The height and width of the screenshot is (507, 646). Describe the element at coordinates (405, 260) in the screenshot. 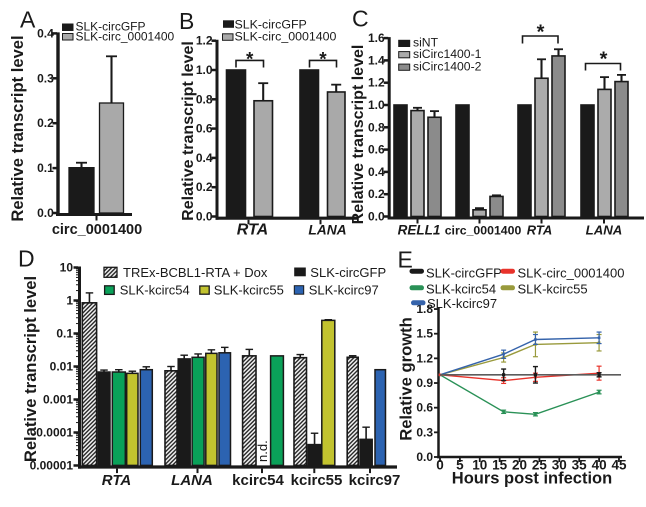

I see `svg-text: E` at that location.